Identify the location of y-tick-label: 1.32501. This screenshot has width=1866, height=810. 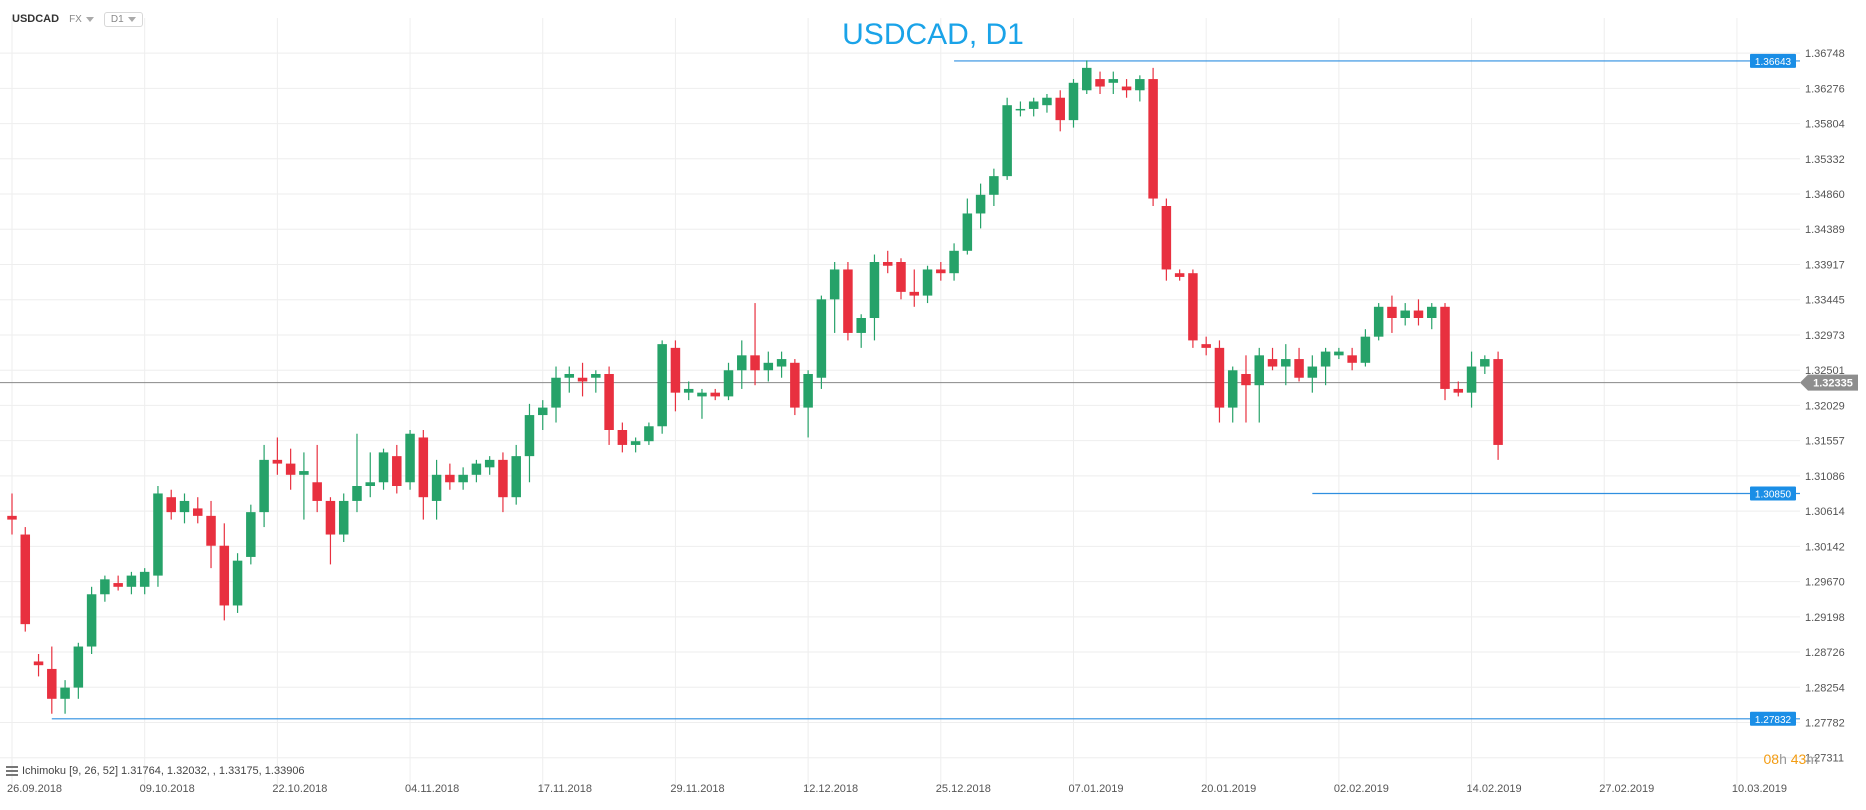
(1825, 371).